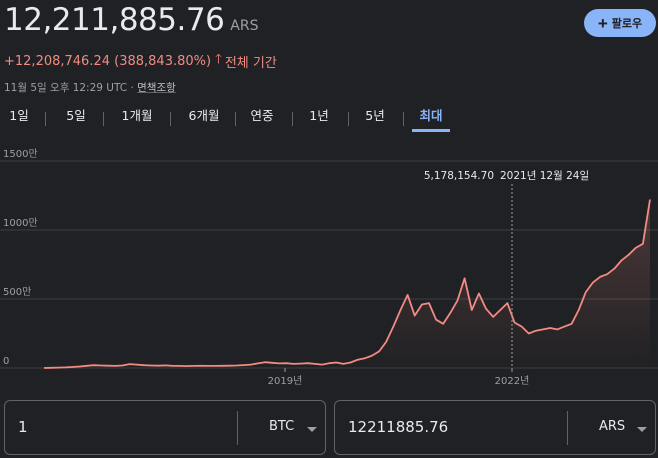 The height and width of the screenshot is (458, 658). What do you see at coordinates (19, 115) in the screenshot?
I see `tab-1d: 1일` at bounding box center [19, 115].